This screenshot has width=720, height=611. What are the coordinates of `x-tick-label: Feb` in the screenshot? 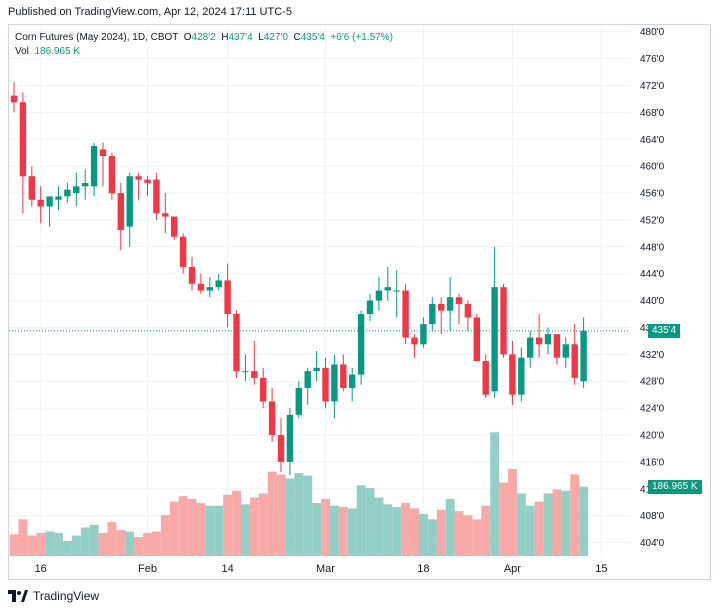 It's located at (147, 569).